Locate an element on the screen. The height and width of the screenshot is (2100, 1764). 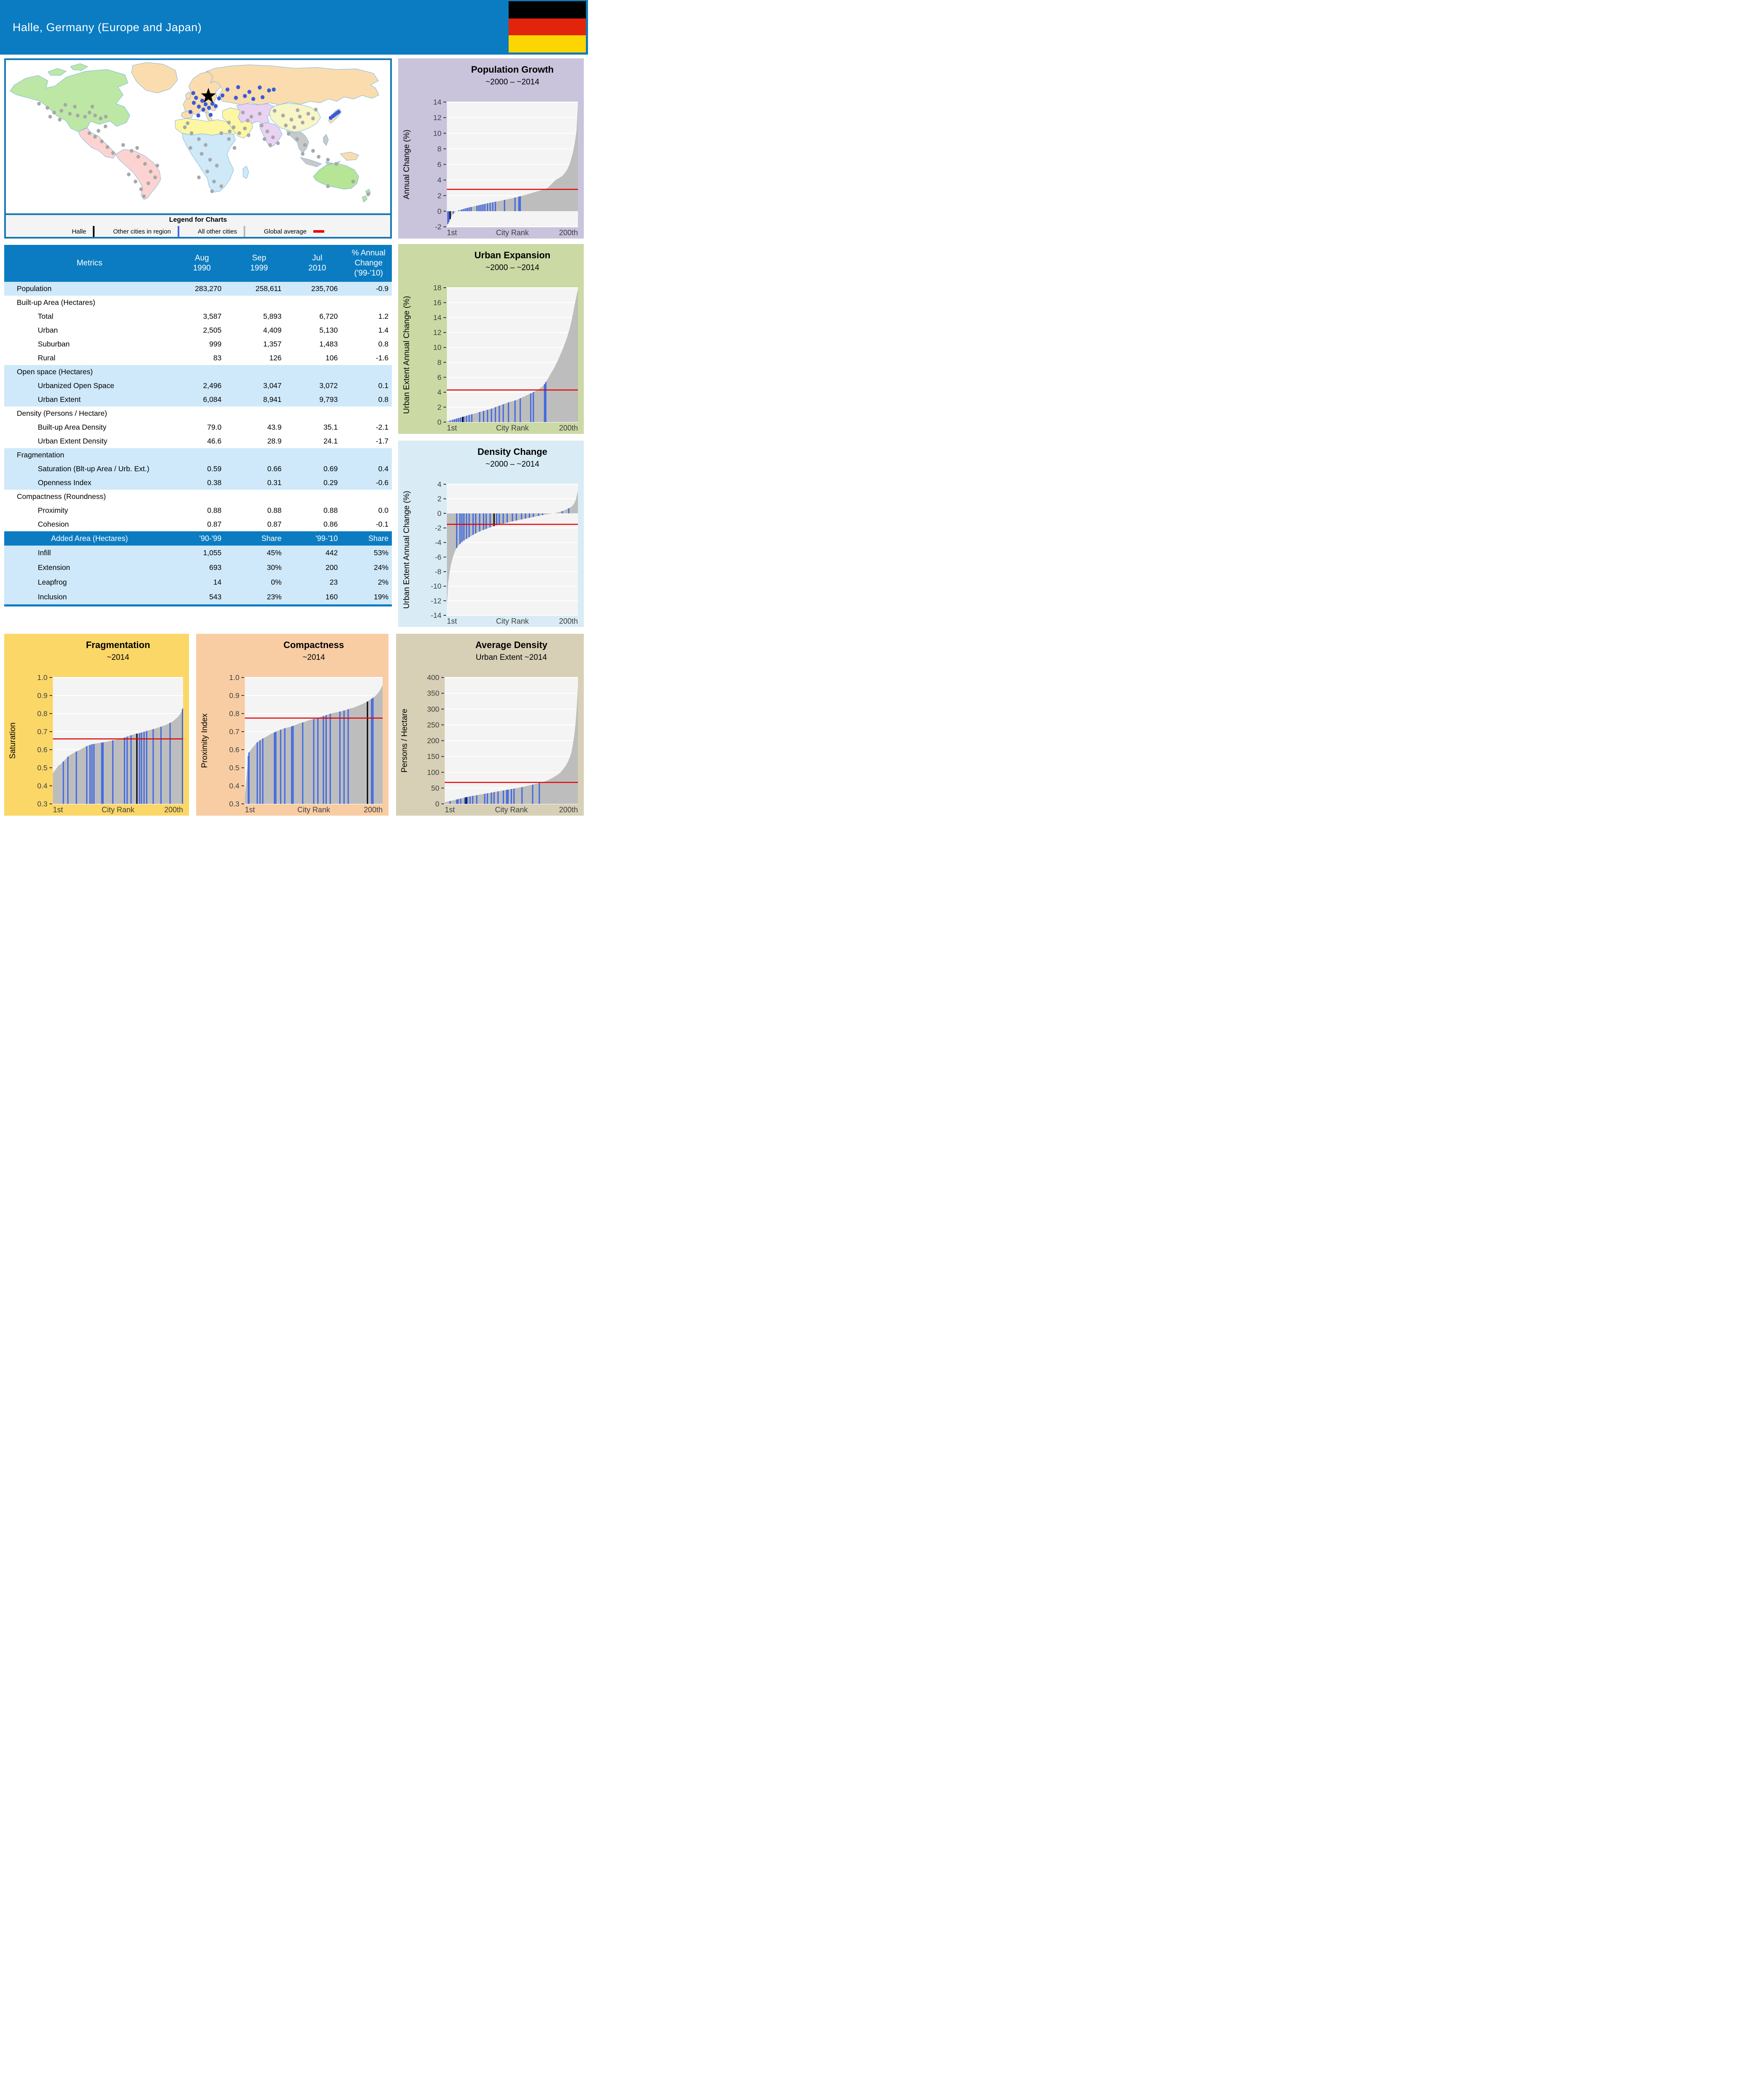
cell-value: 9,793 is located at coordinates (317, 400).